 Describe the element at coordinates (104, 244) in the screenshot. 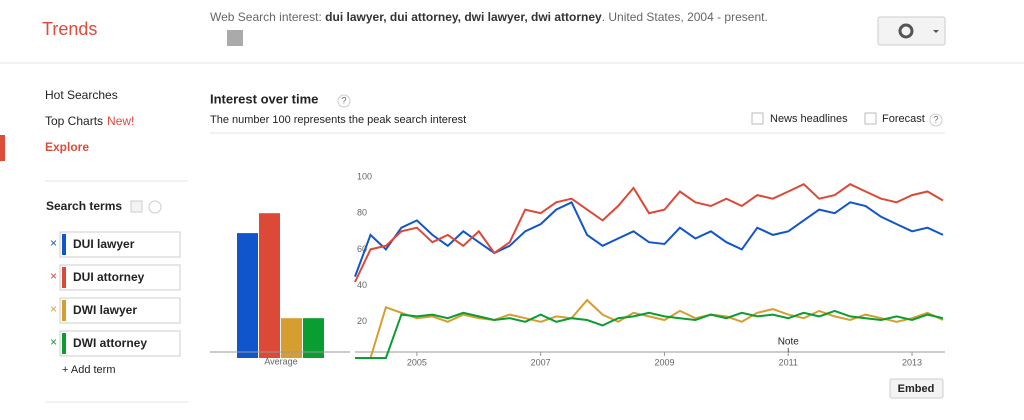

I see `term-label: DUI lawyer` at that location.